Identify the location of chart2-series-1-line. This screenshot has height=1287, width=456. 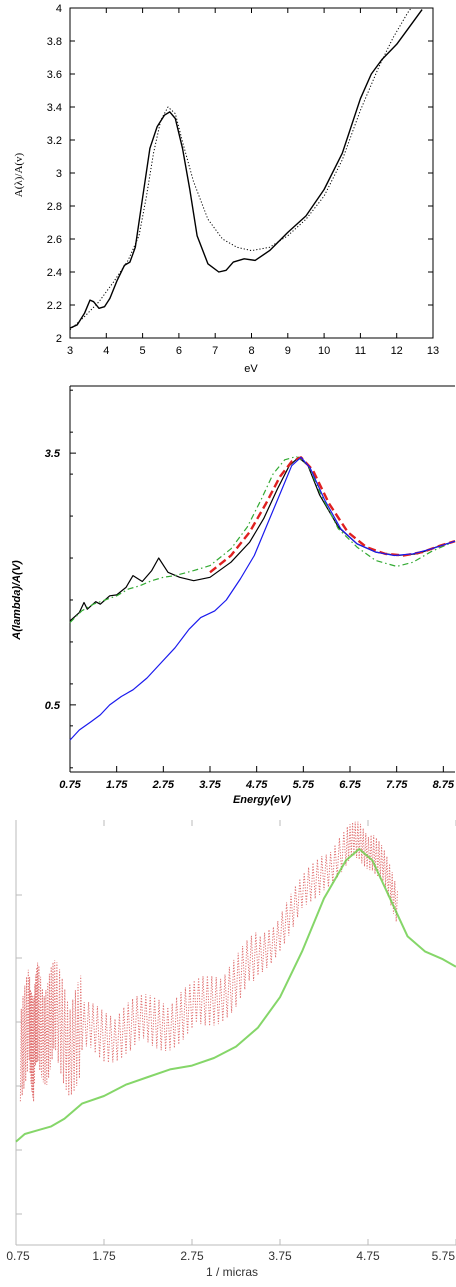
(262, 539).